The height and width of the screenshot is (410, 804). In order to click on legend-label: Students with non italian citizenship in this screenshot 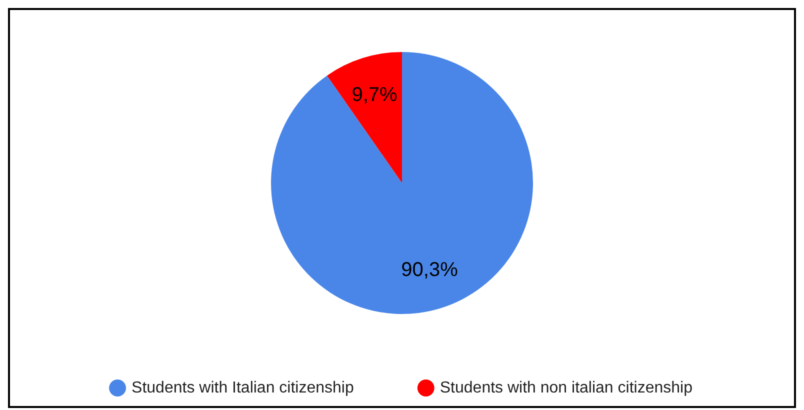, I will do `click(566, 387)`.